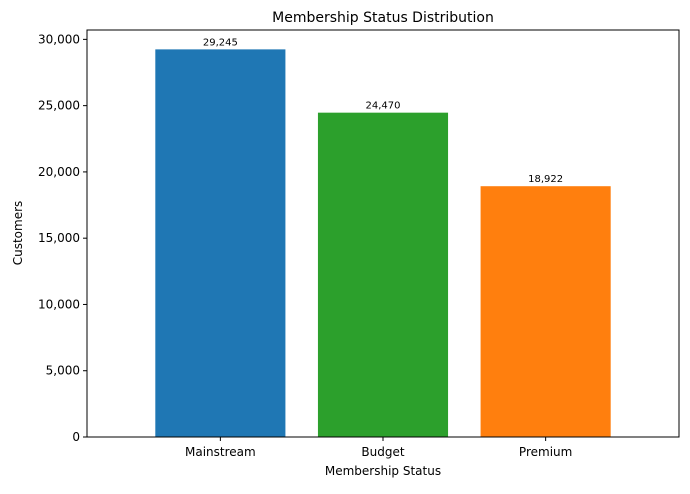  What do you see at coordinates (59, 106) in the screenshot?
I see `y-tick-label: 25,000` at bounding box center [59, 106].